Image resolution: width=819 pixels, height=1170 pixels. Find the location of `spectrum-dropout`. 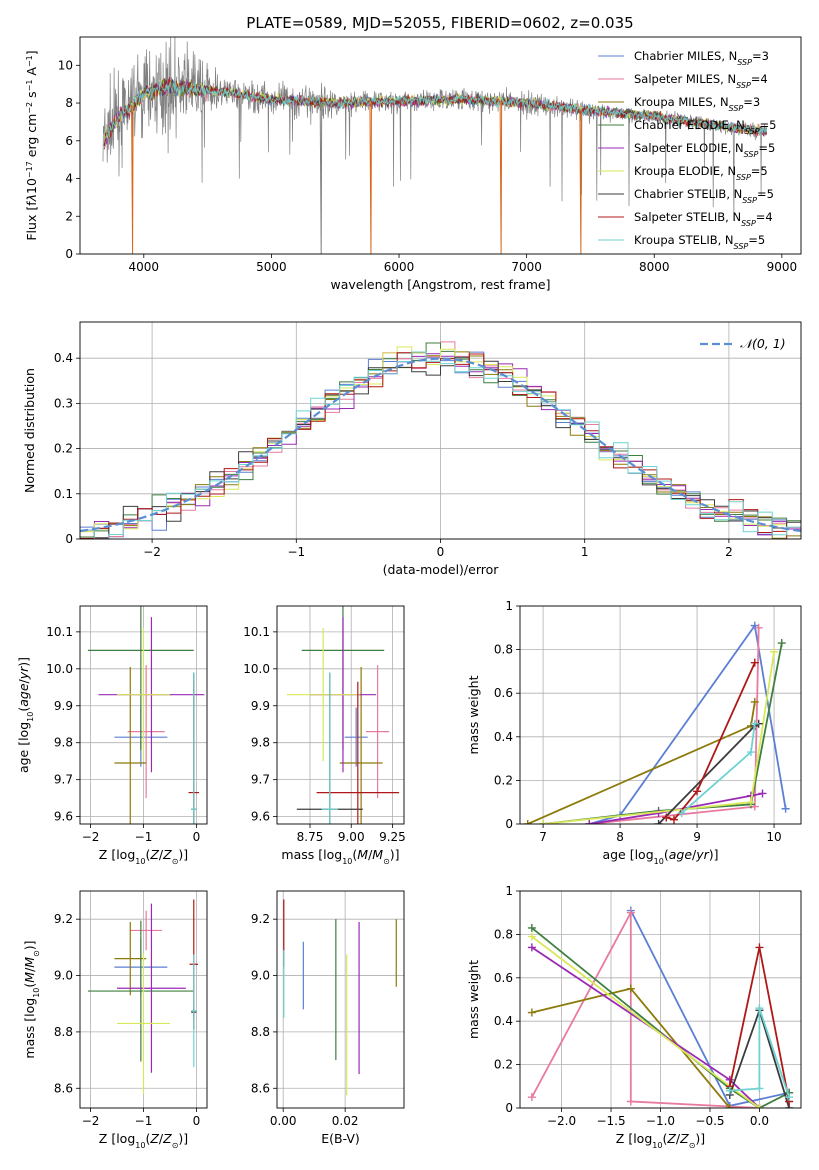

spectrum-dropout is located at coordinates (501, 177).